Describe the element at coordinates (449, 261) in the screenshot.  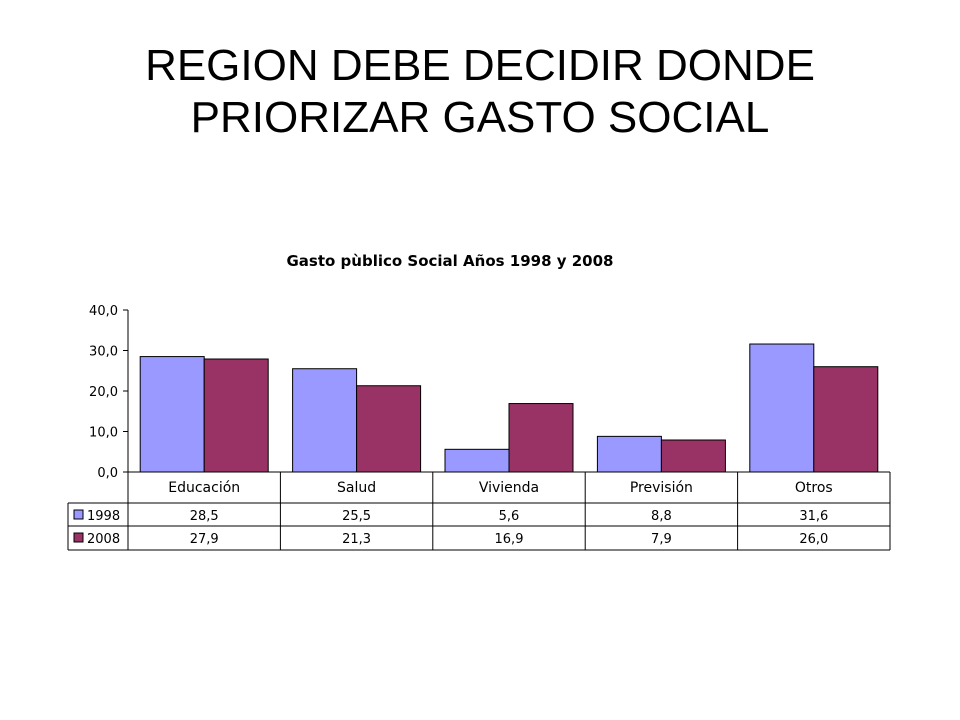
I see `chart-title: Gasto pùblico Social Años 1998 y 2008` at that location.